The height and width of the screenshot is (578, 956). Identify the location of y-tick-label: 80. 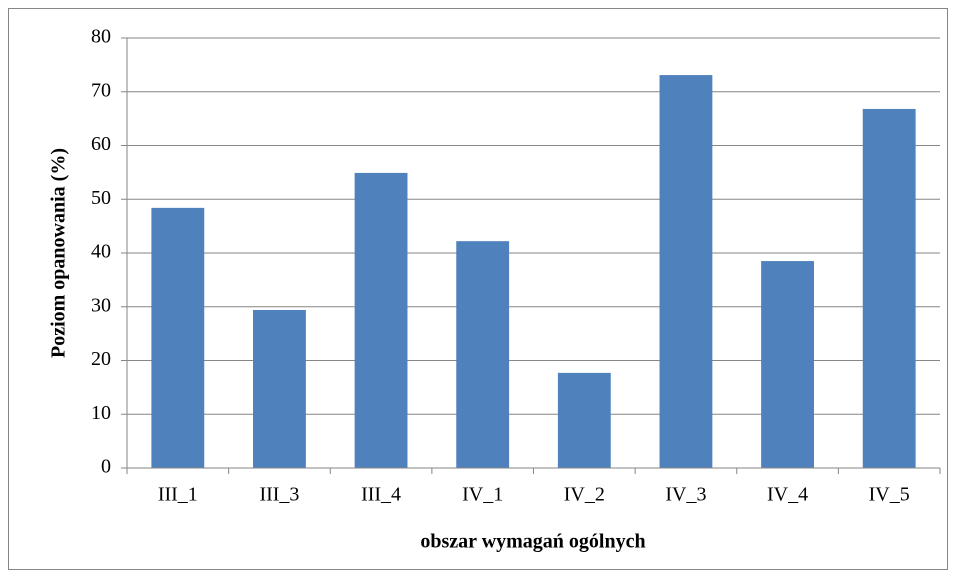
(101, 37).